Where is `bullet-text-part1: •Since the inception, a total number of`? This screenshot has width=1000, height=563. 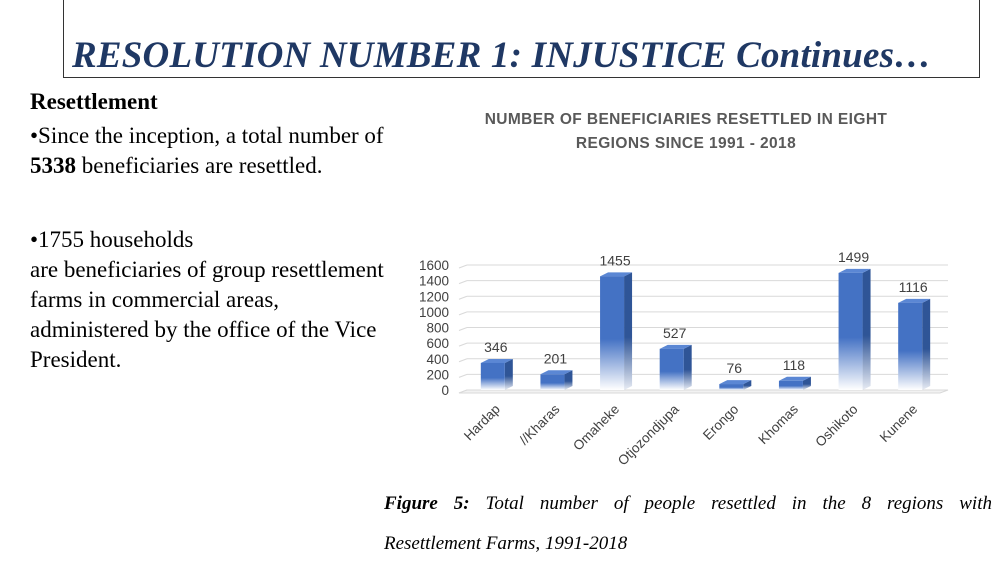 bullet-text-part1: •Since the inception, a total number of is located at coordinates (207, 135).